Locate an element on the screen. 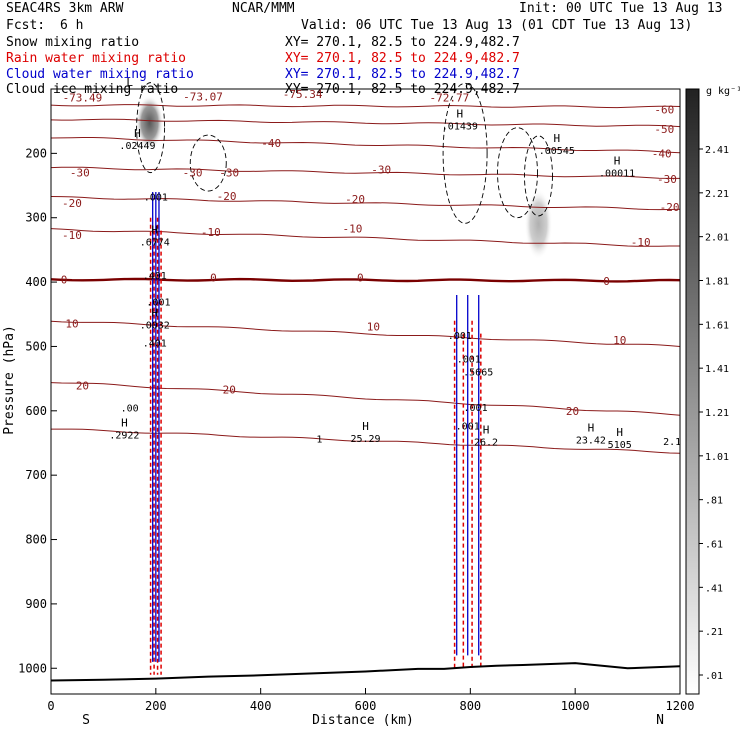  colorbar-tick-label: .61 is located at coordinates (714, 545).